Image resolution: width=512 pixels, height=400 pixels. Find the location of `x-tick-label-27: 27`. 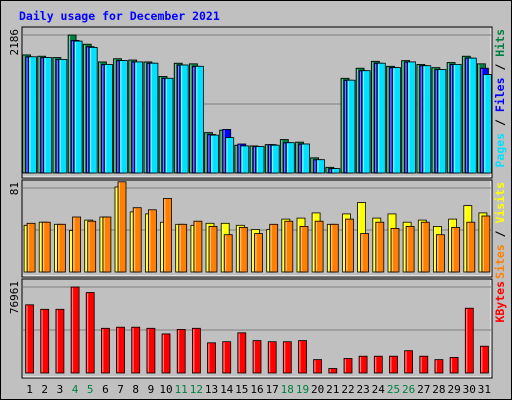

x-tick-label-27: 27 is located at coordinates (423, 389).